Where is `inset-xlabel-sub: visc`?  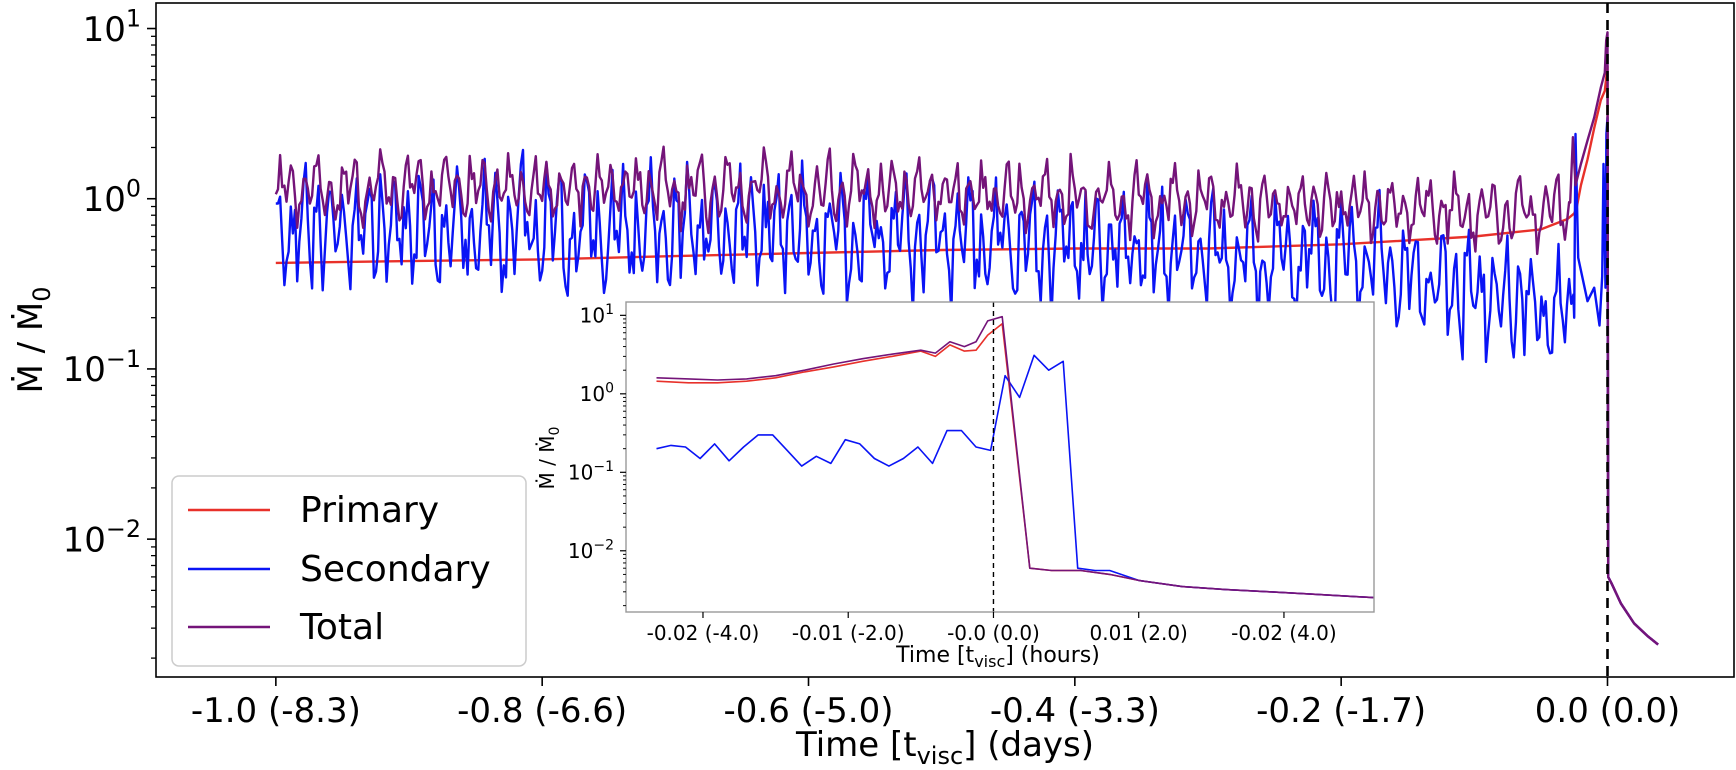 inset-xlabel-sub: visc is located at coordinates (989, 661).